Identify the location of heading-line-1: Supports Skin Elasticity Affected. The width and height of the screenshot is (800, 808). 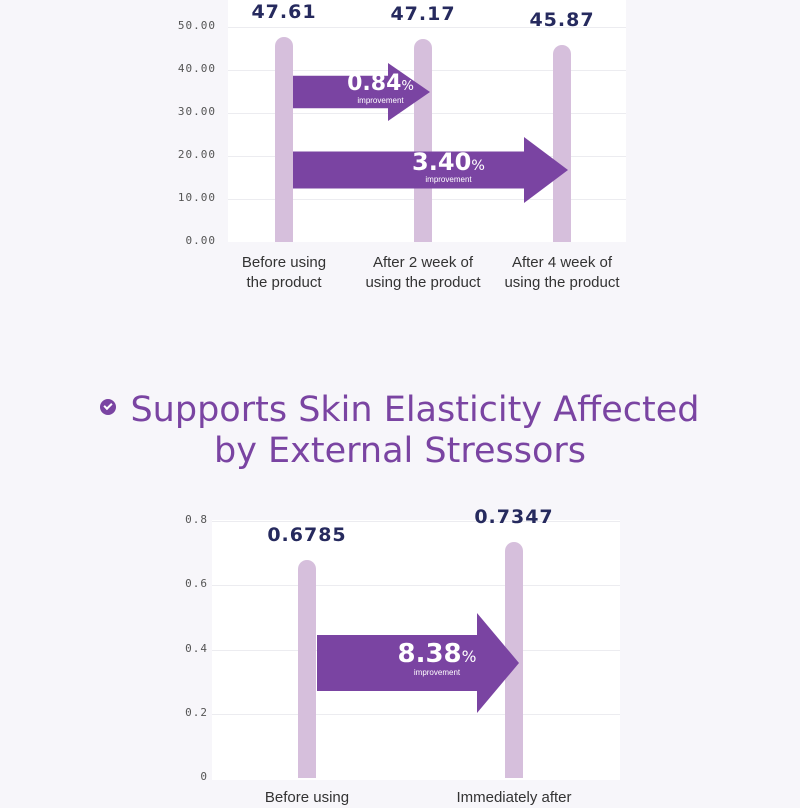
(400, 410).